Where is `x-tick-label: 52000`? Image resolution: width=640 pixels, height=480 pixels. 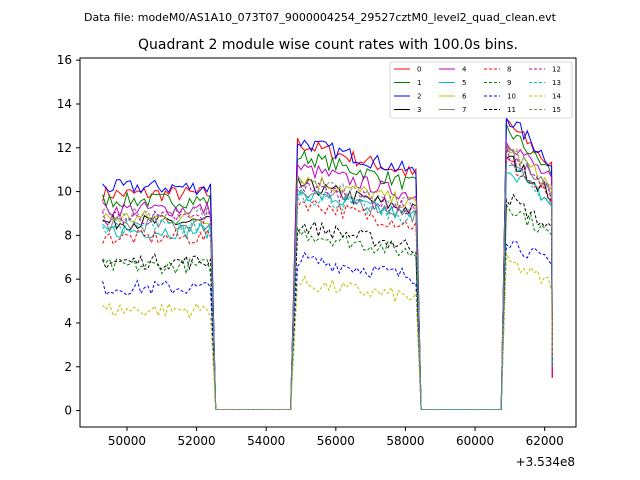 x-tick-label: 52000 is located at coordinates (197, 441).